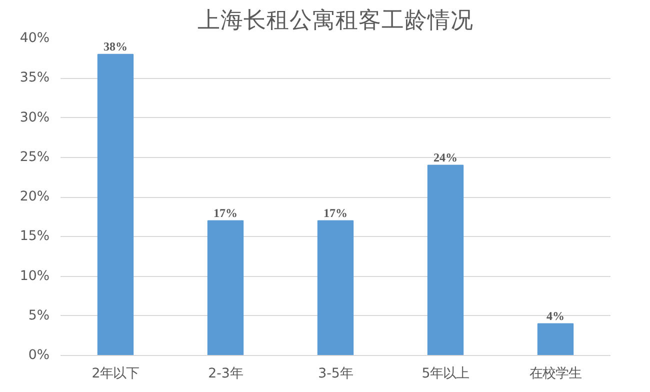 The height and width of the screenshot is (392, 650). What do you see at coordinates (35, 78) in the screenshot?
I see `y-tick-label: 35%` at bounding box center [35, 78].